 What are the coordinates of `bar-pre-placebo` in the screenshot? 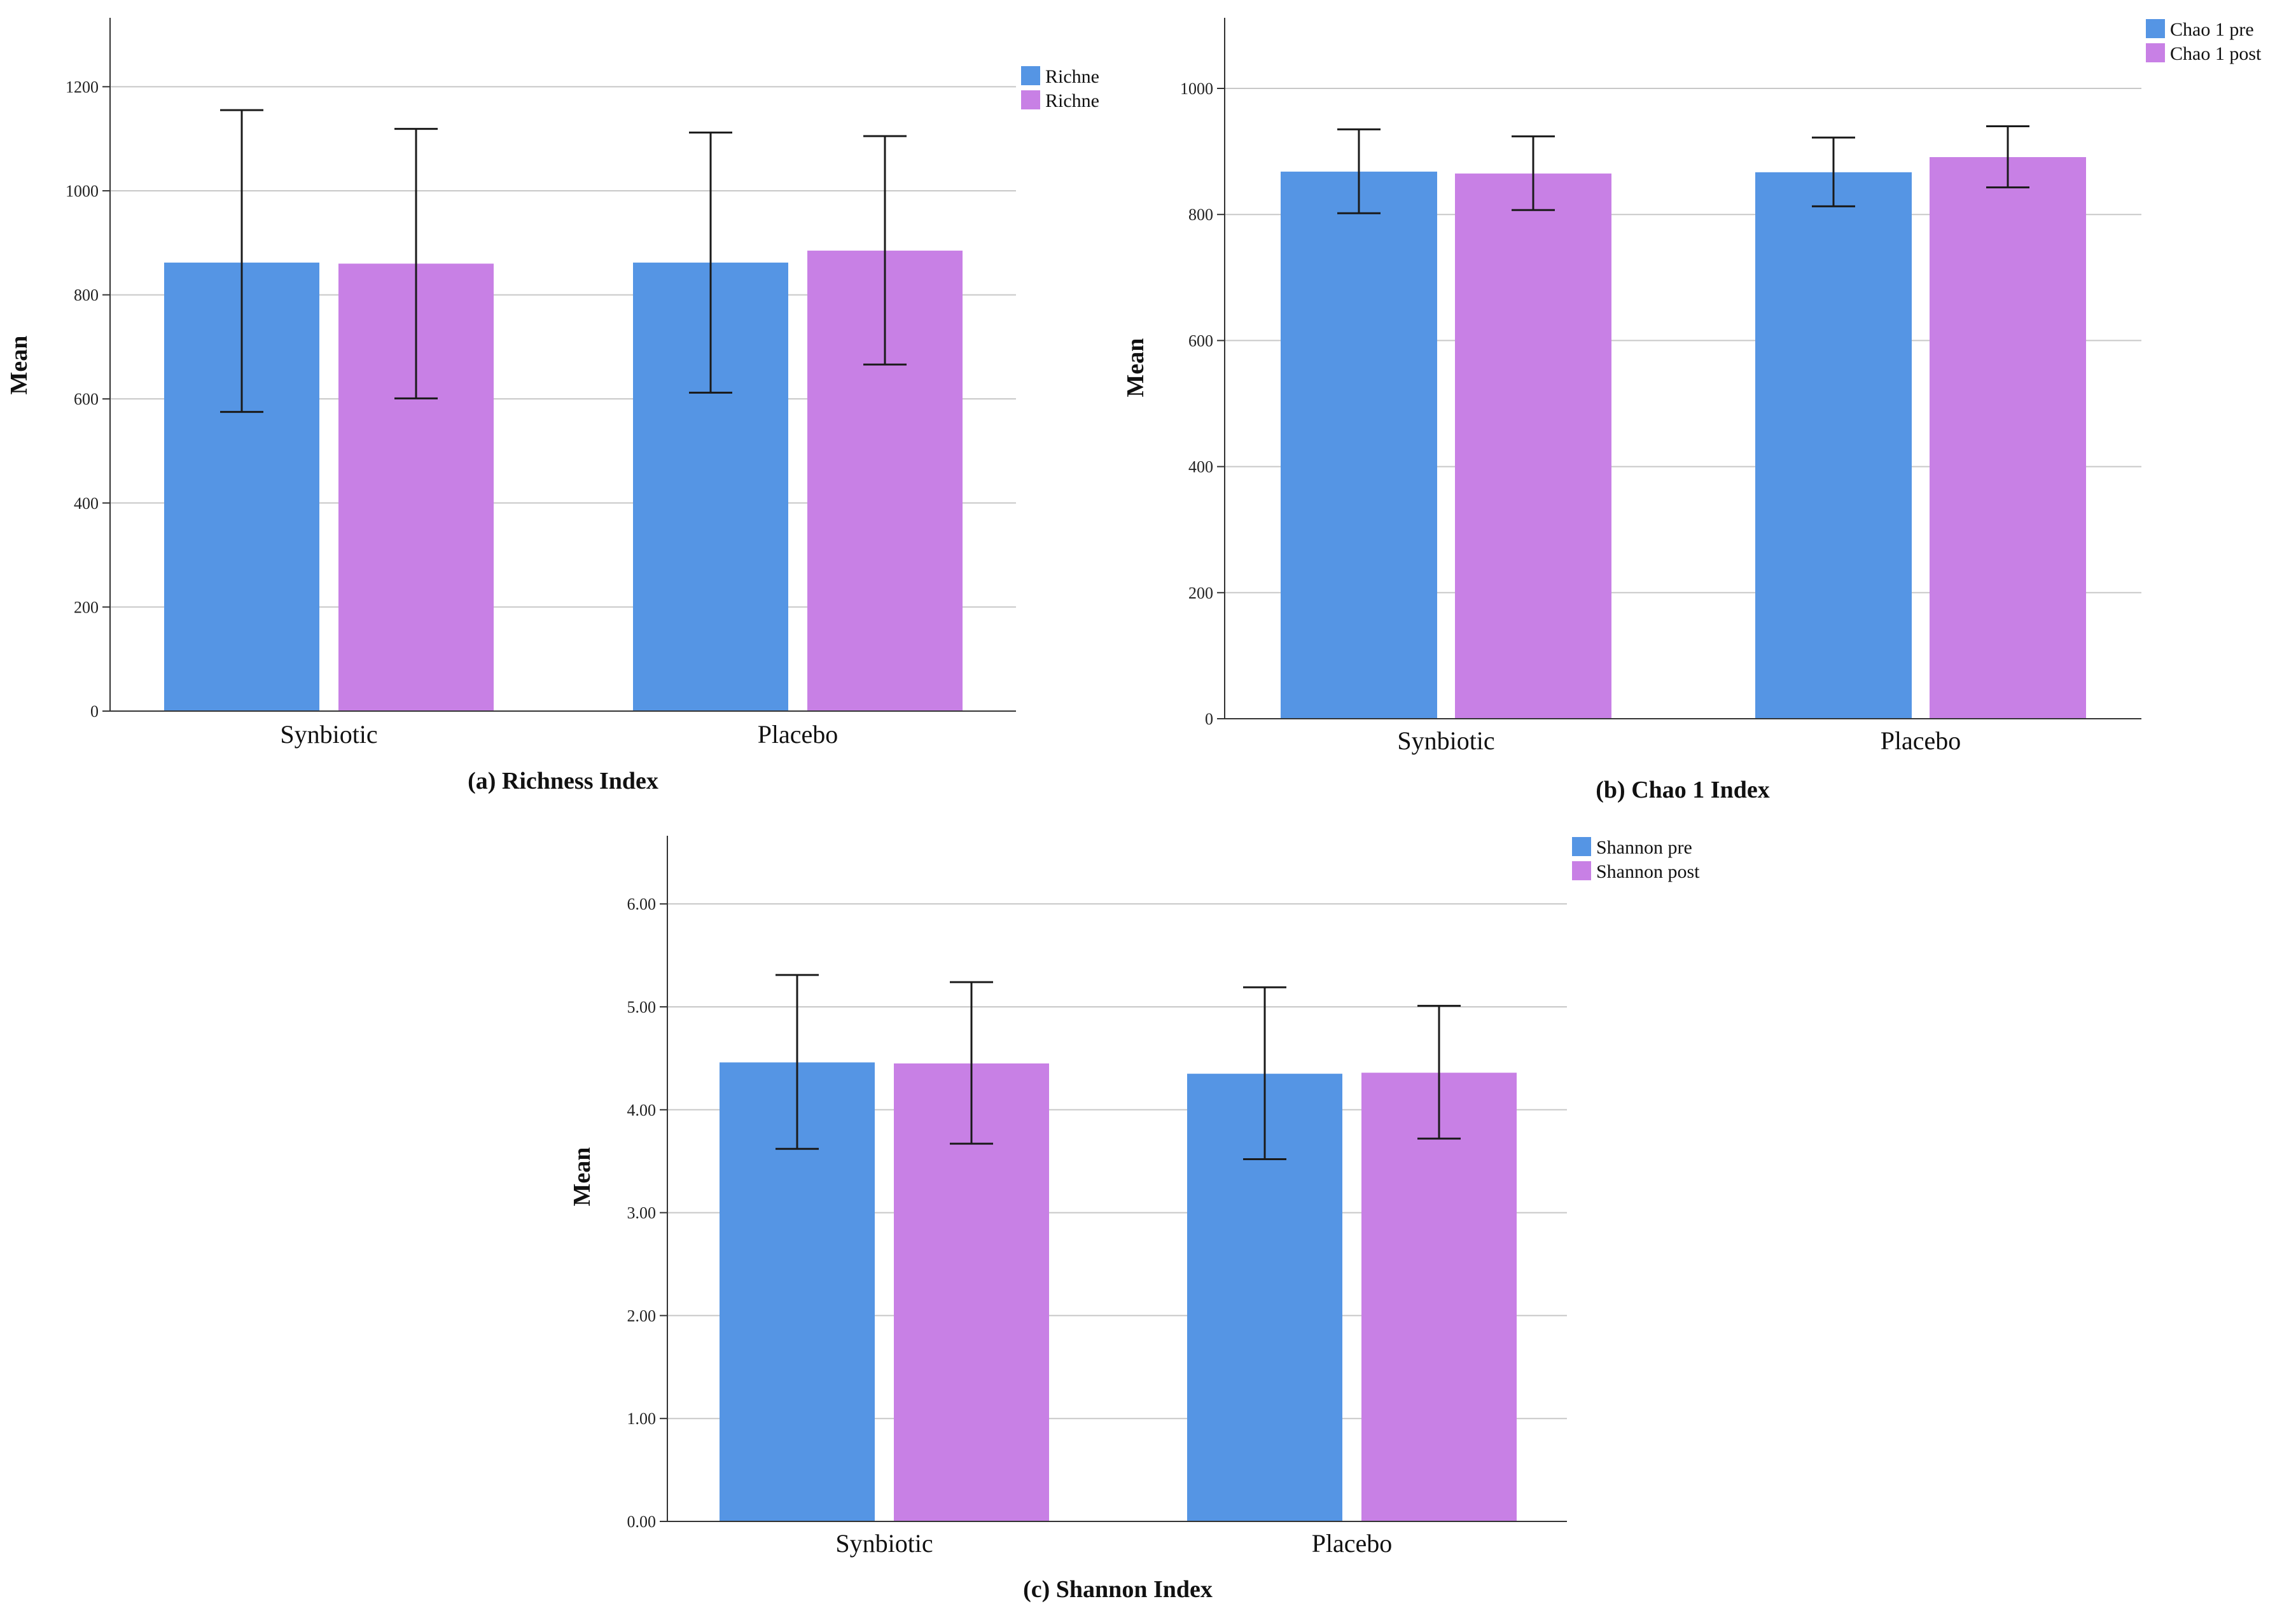 It's located at (1833, 446).